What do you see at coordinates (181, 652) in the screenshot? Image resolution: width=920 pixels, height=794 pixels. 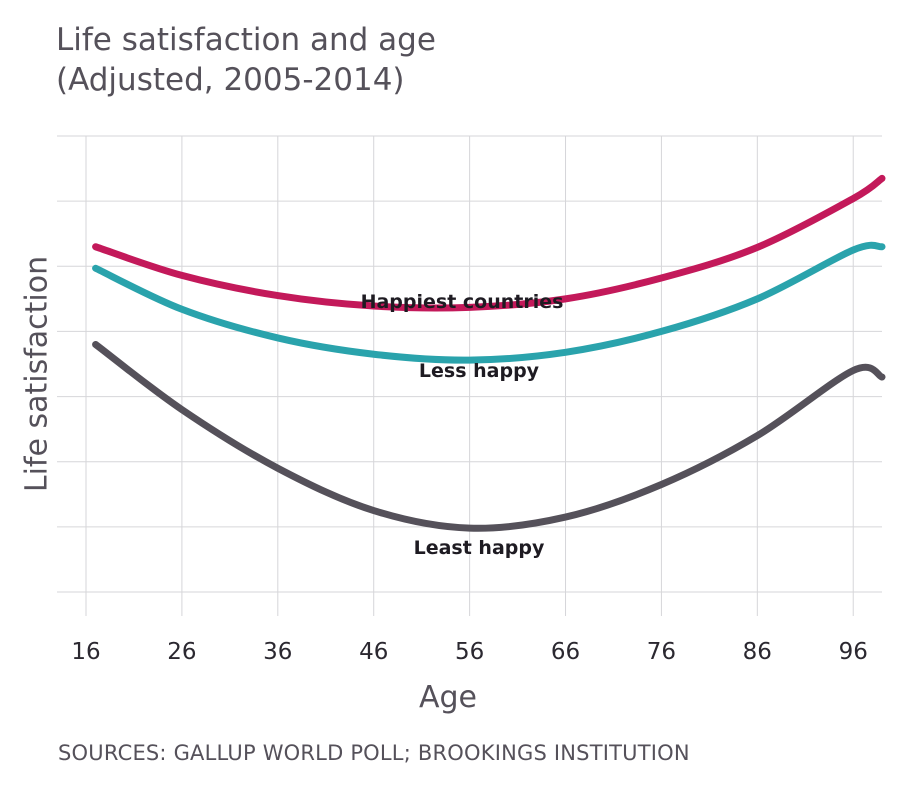 I see `x-tick-label-26: 26` at bounding box center [181, 652].